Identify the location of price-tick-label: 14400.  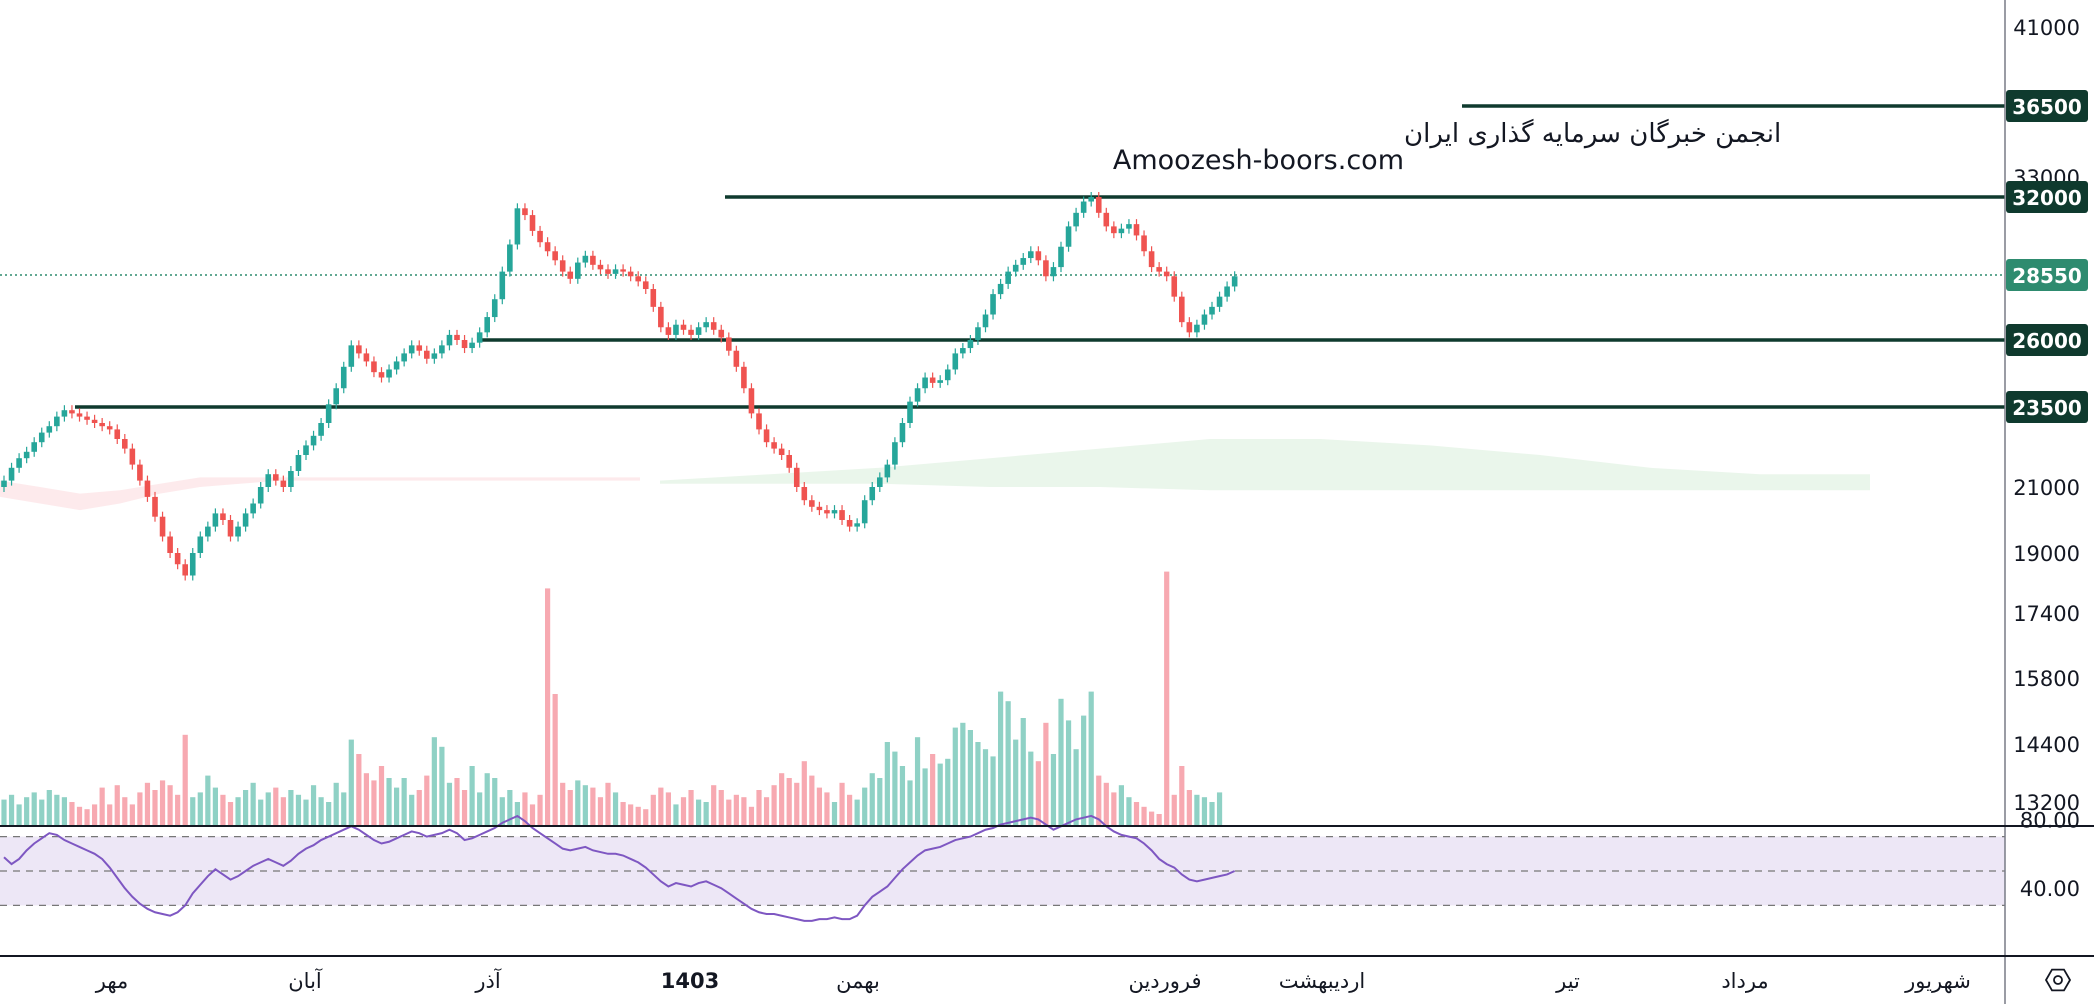
(2046, 745).